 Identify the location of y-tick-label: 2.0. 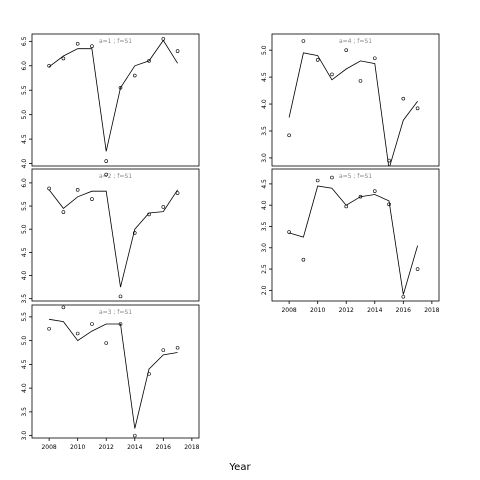
(264, 290).